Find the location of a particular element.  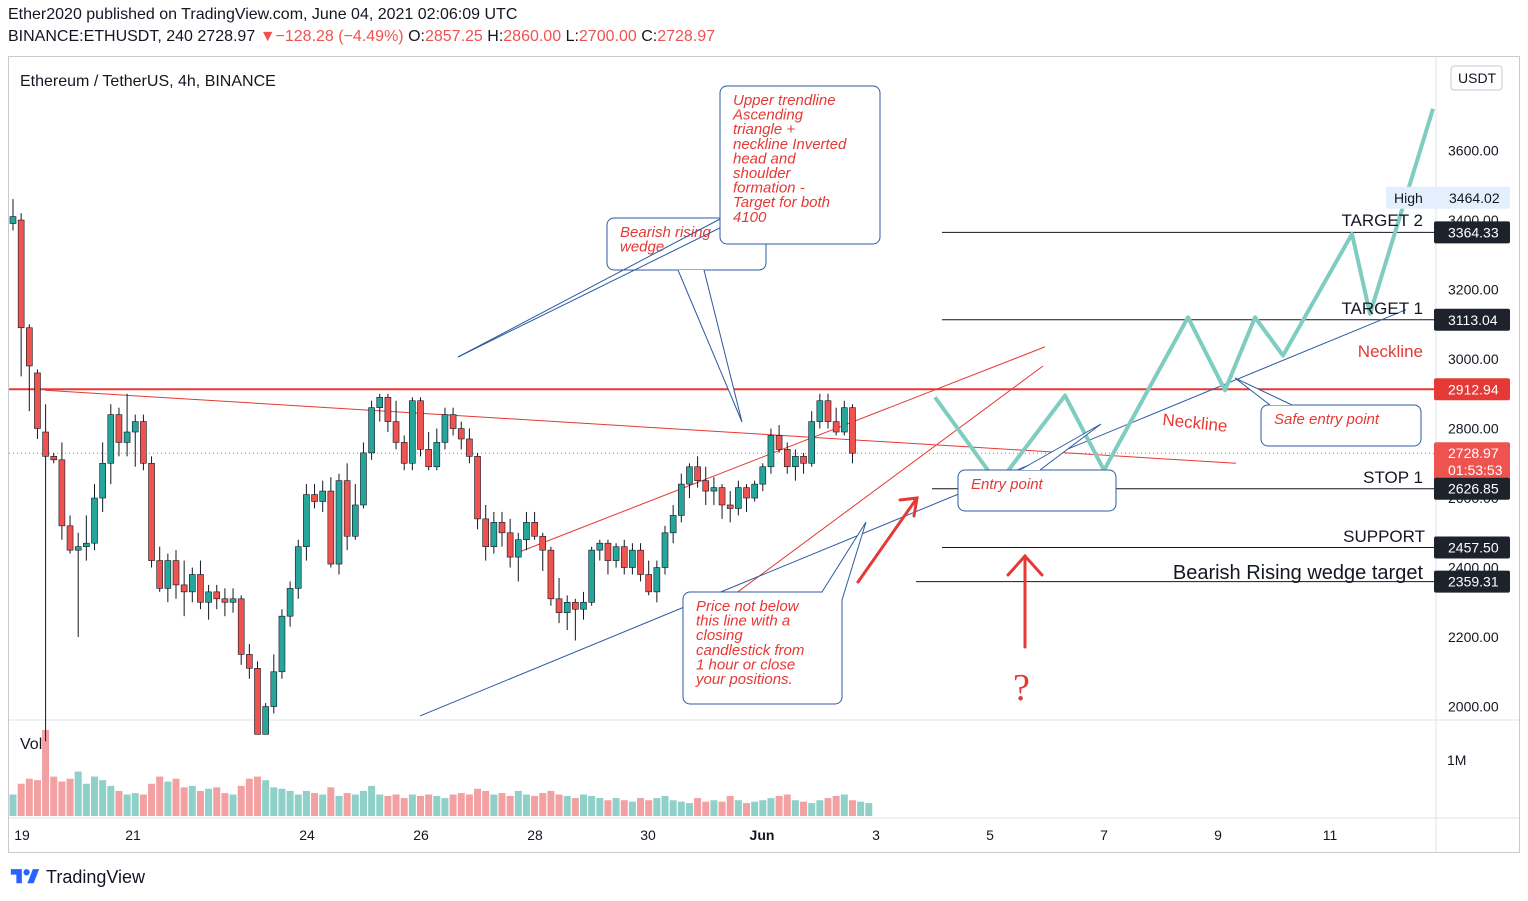

x-tick-label: 24 is located at coordinates (307, 835).